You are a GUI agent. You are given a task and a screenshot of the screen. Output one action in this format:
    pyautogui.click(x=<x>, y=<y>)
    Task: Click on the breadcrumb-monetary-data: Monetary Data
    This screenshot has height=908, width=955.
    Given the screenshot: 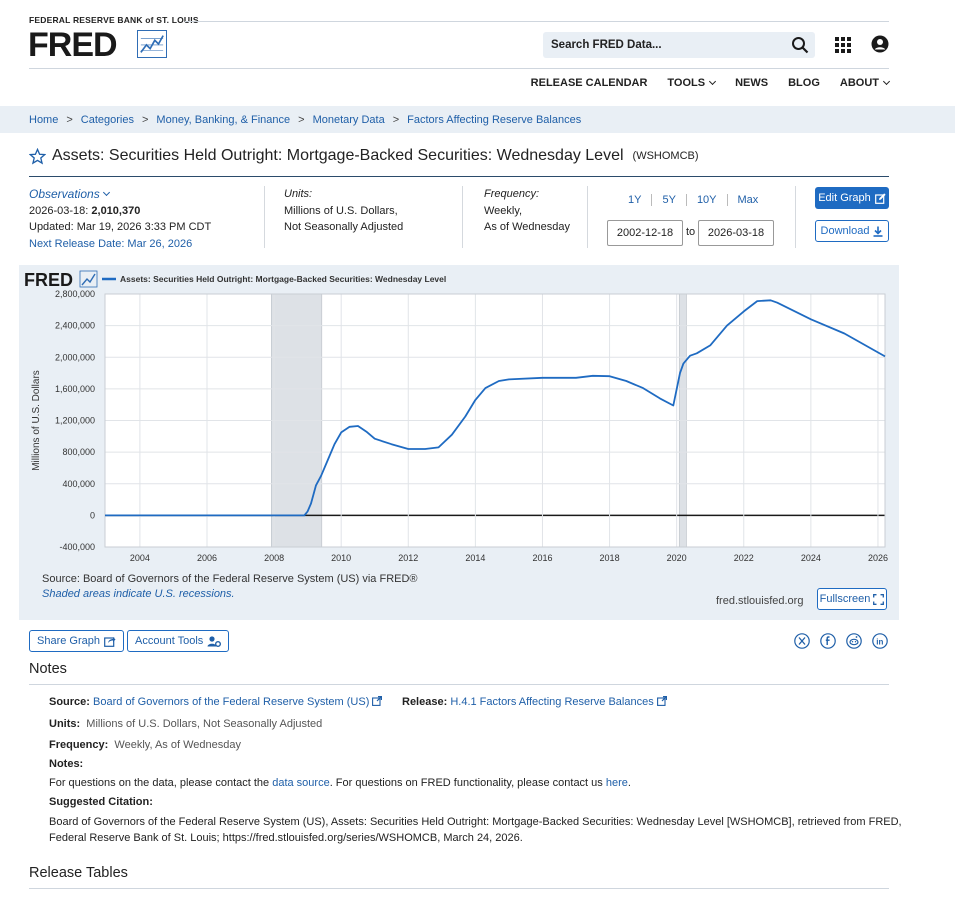 What is the action you would take?
    pyautogui.click(x=348, y=119)
    